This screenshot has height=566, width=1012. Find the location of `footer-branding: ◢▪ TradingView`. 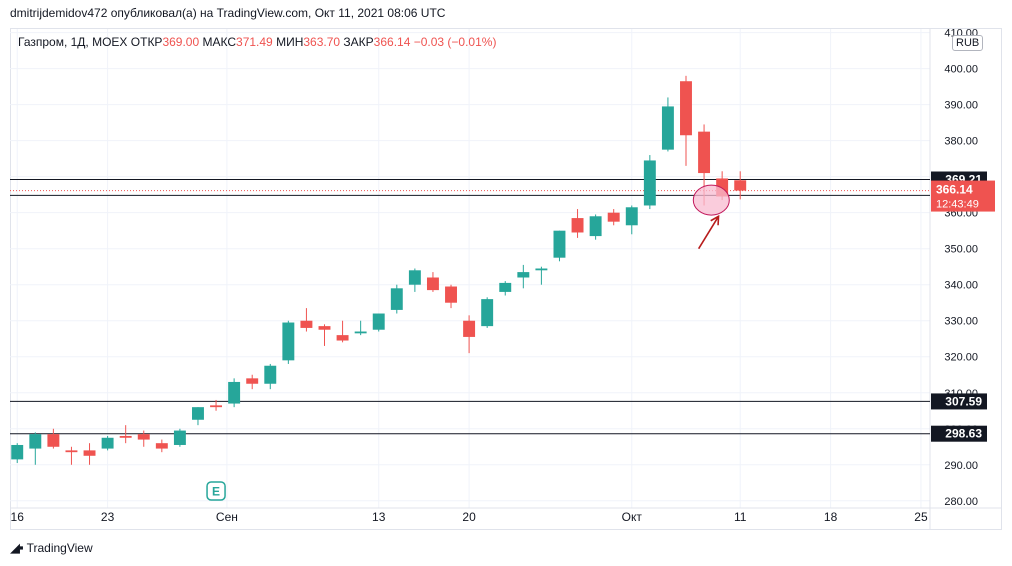

footer-branding: ◢▪ TradingView is located at coordinates (51, 548).